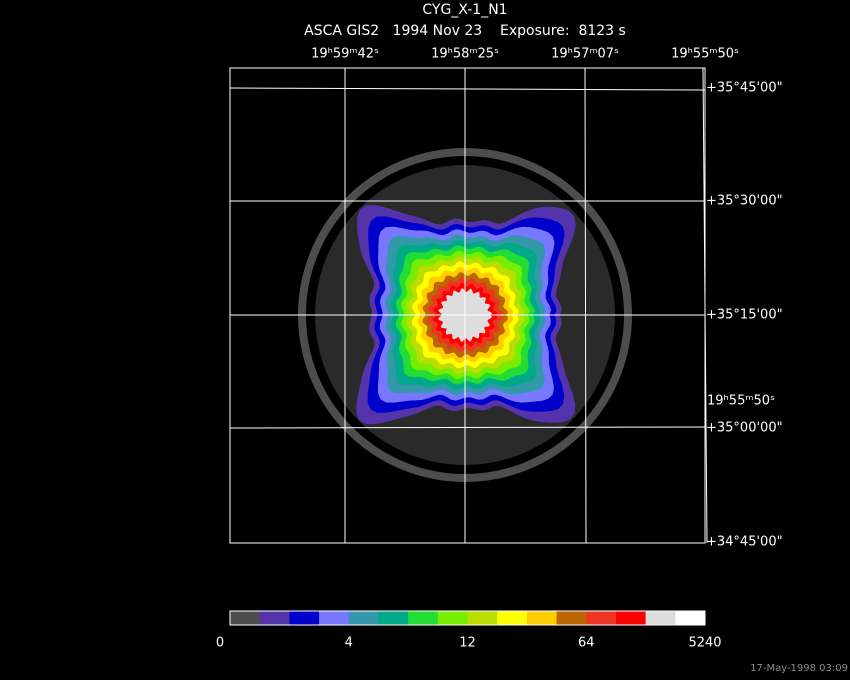  I want to click on colorbar-label: 0, so click(220, 643).